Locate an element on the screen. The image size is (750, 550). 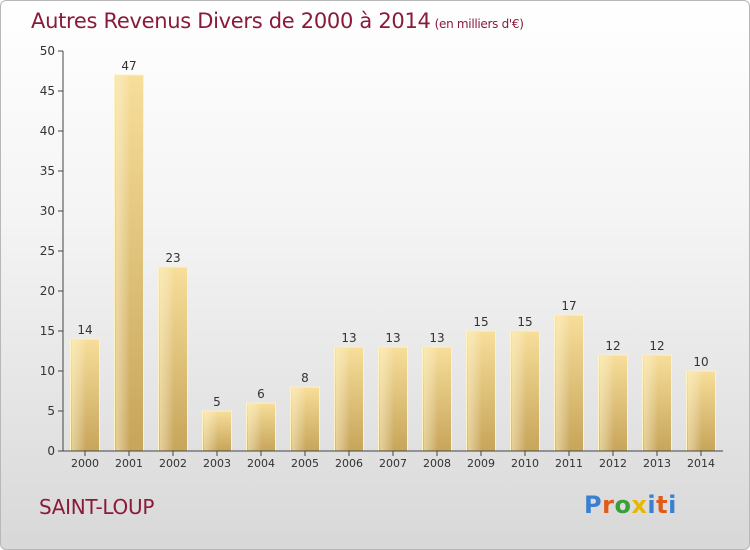
bar-value-label: 6 is located at coordinates (261, 394).